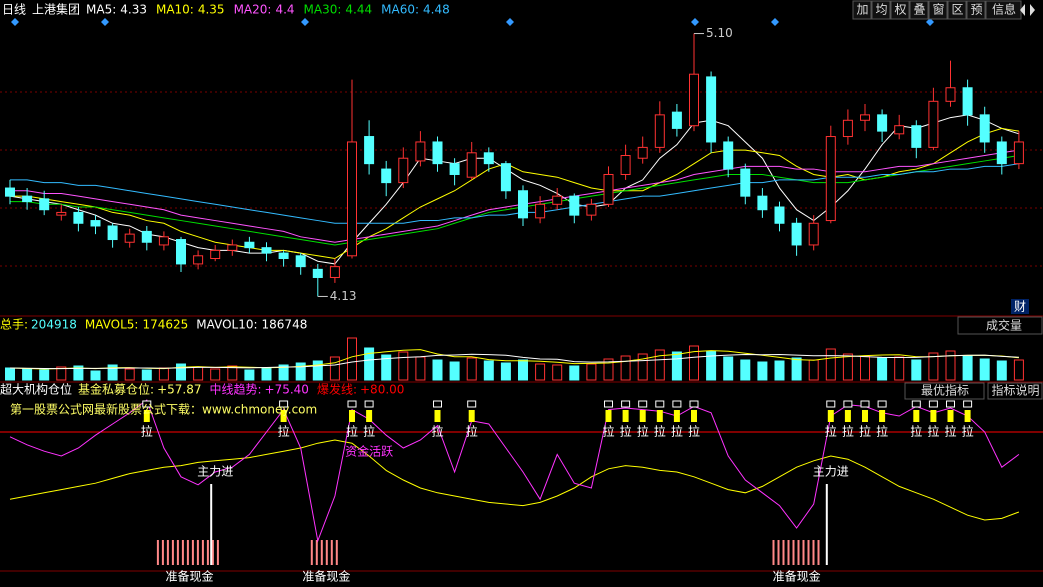 The image size is (1043, 587). I want to click on toolbar-label: 加, so click(862, 10).